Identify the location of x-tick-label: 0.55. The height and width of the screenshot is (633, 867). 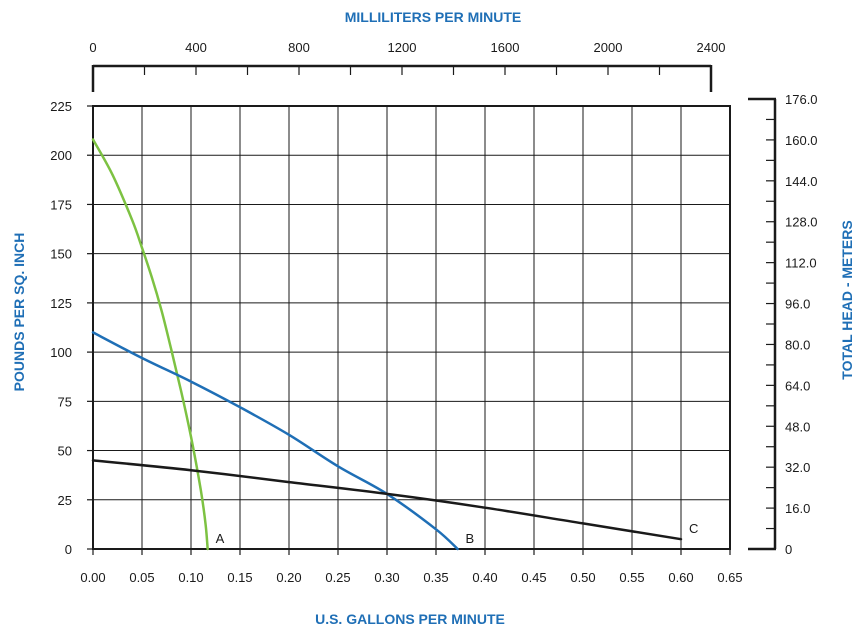
(631, 577).